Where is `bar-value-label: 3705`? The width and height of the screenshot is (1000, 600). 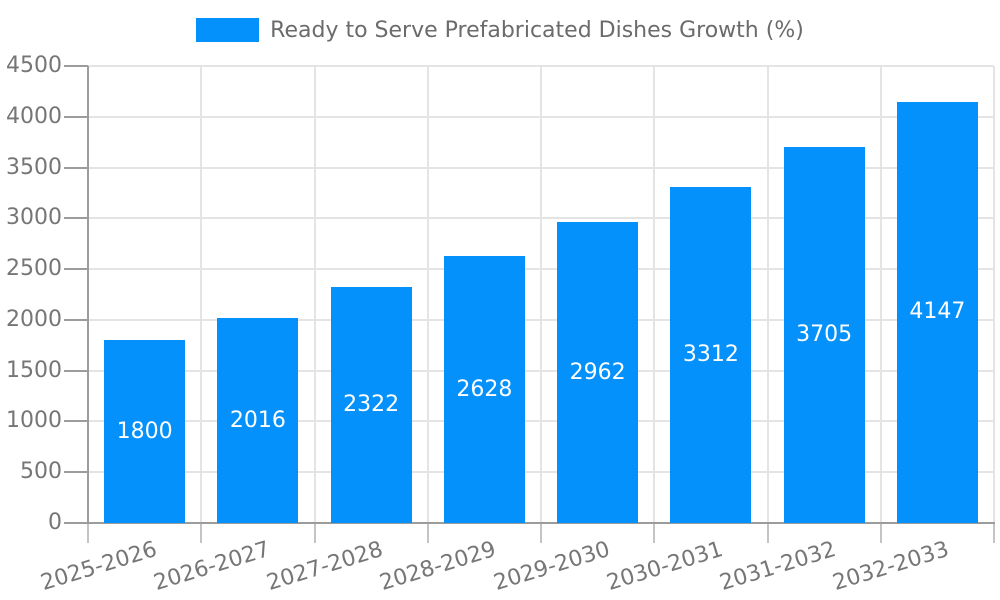
bar-value-label: 3705 is located at coordinates (824, 334).